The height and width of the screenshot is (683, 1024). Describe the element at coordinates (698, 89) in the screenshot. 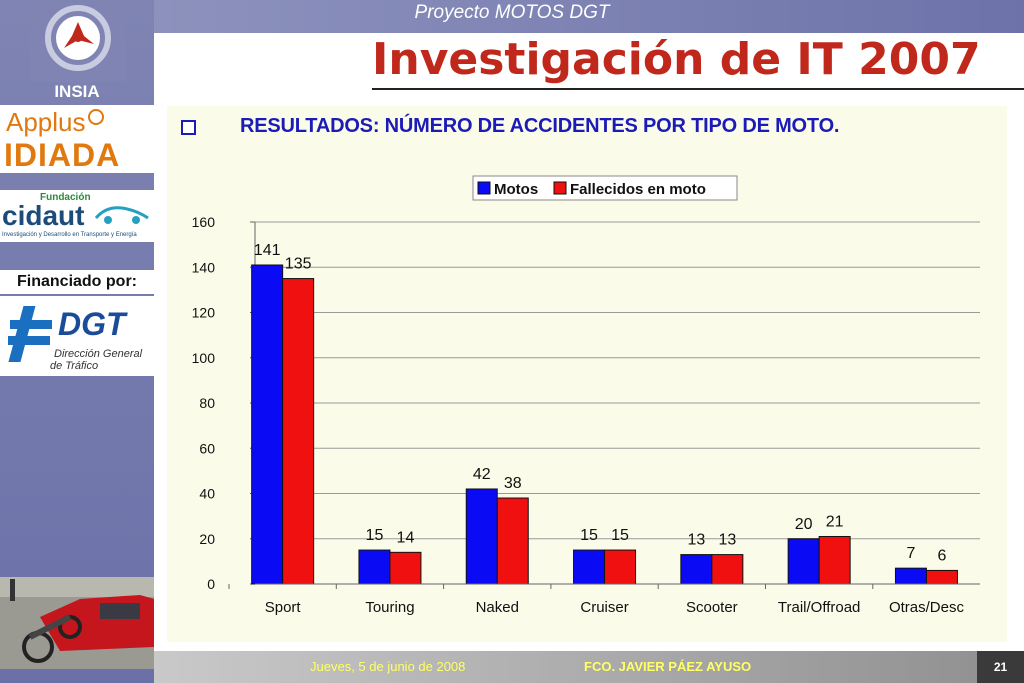

I see `title-divider` at that location.